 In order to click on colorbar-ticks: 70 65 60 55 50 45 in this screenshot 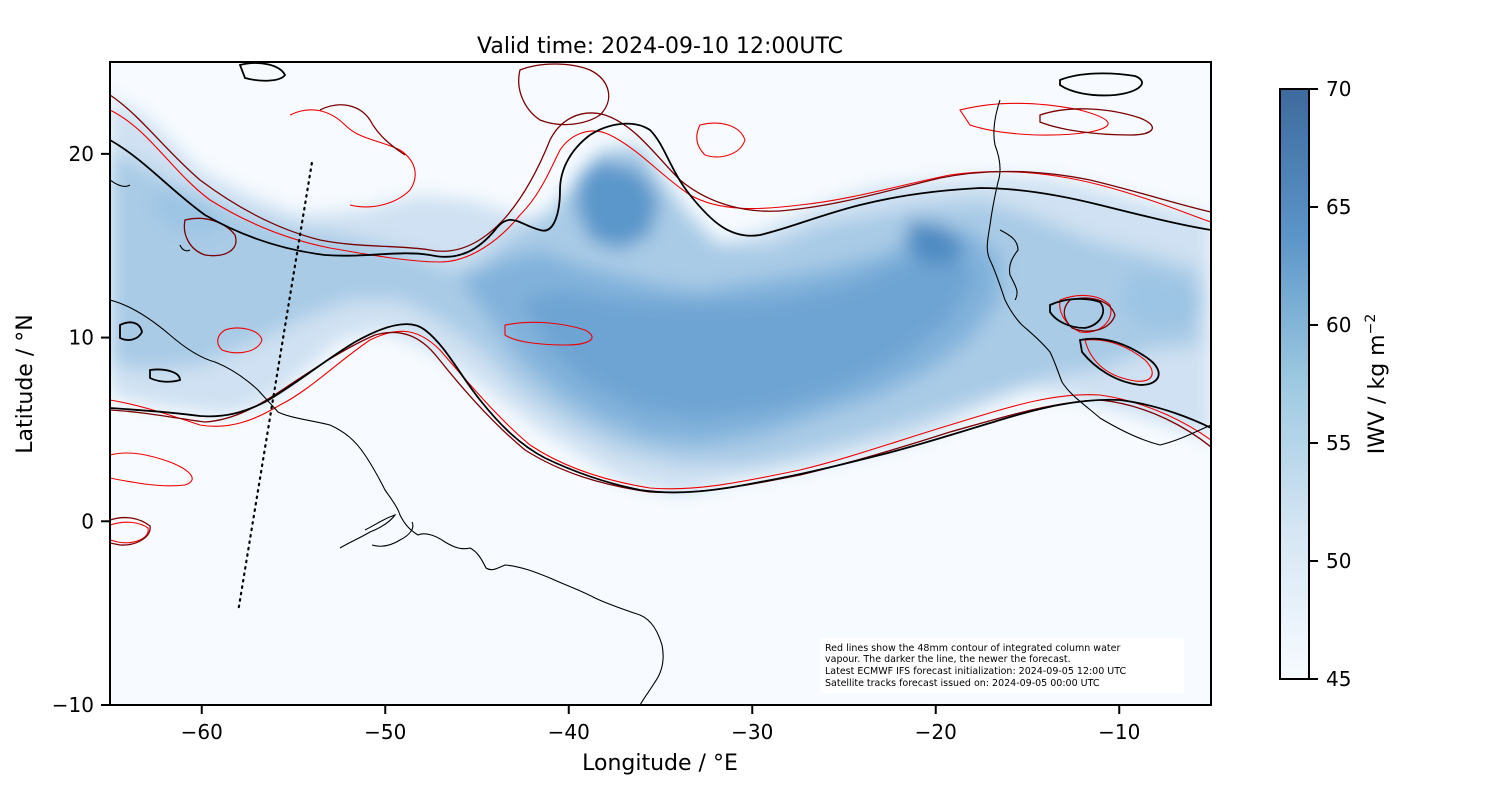, I will do `click(1330, 384)`.